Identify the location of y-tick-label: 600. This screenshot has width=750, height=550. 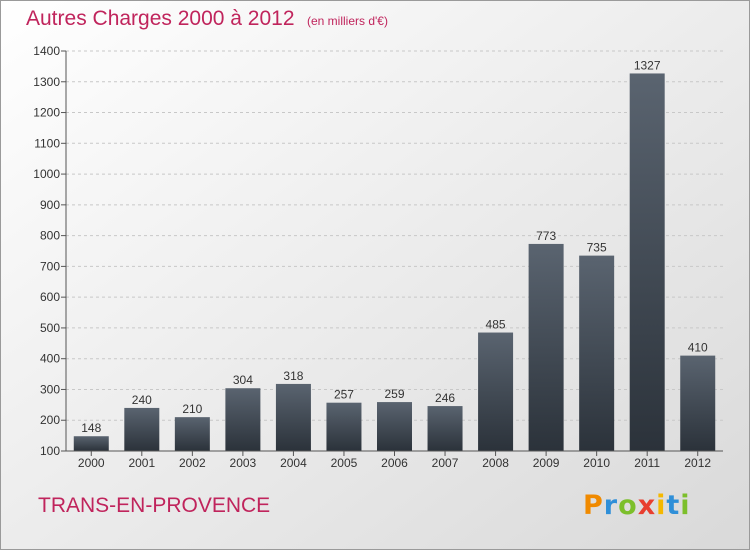
(50, 297).